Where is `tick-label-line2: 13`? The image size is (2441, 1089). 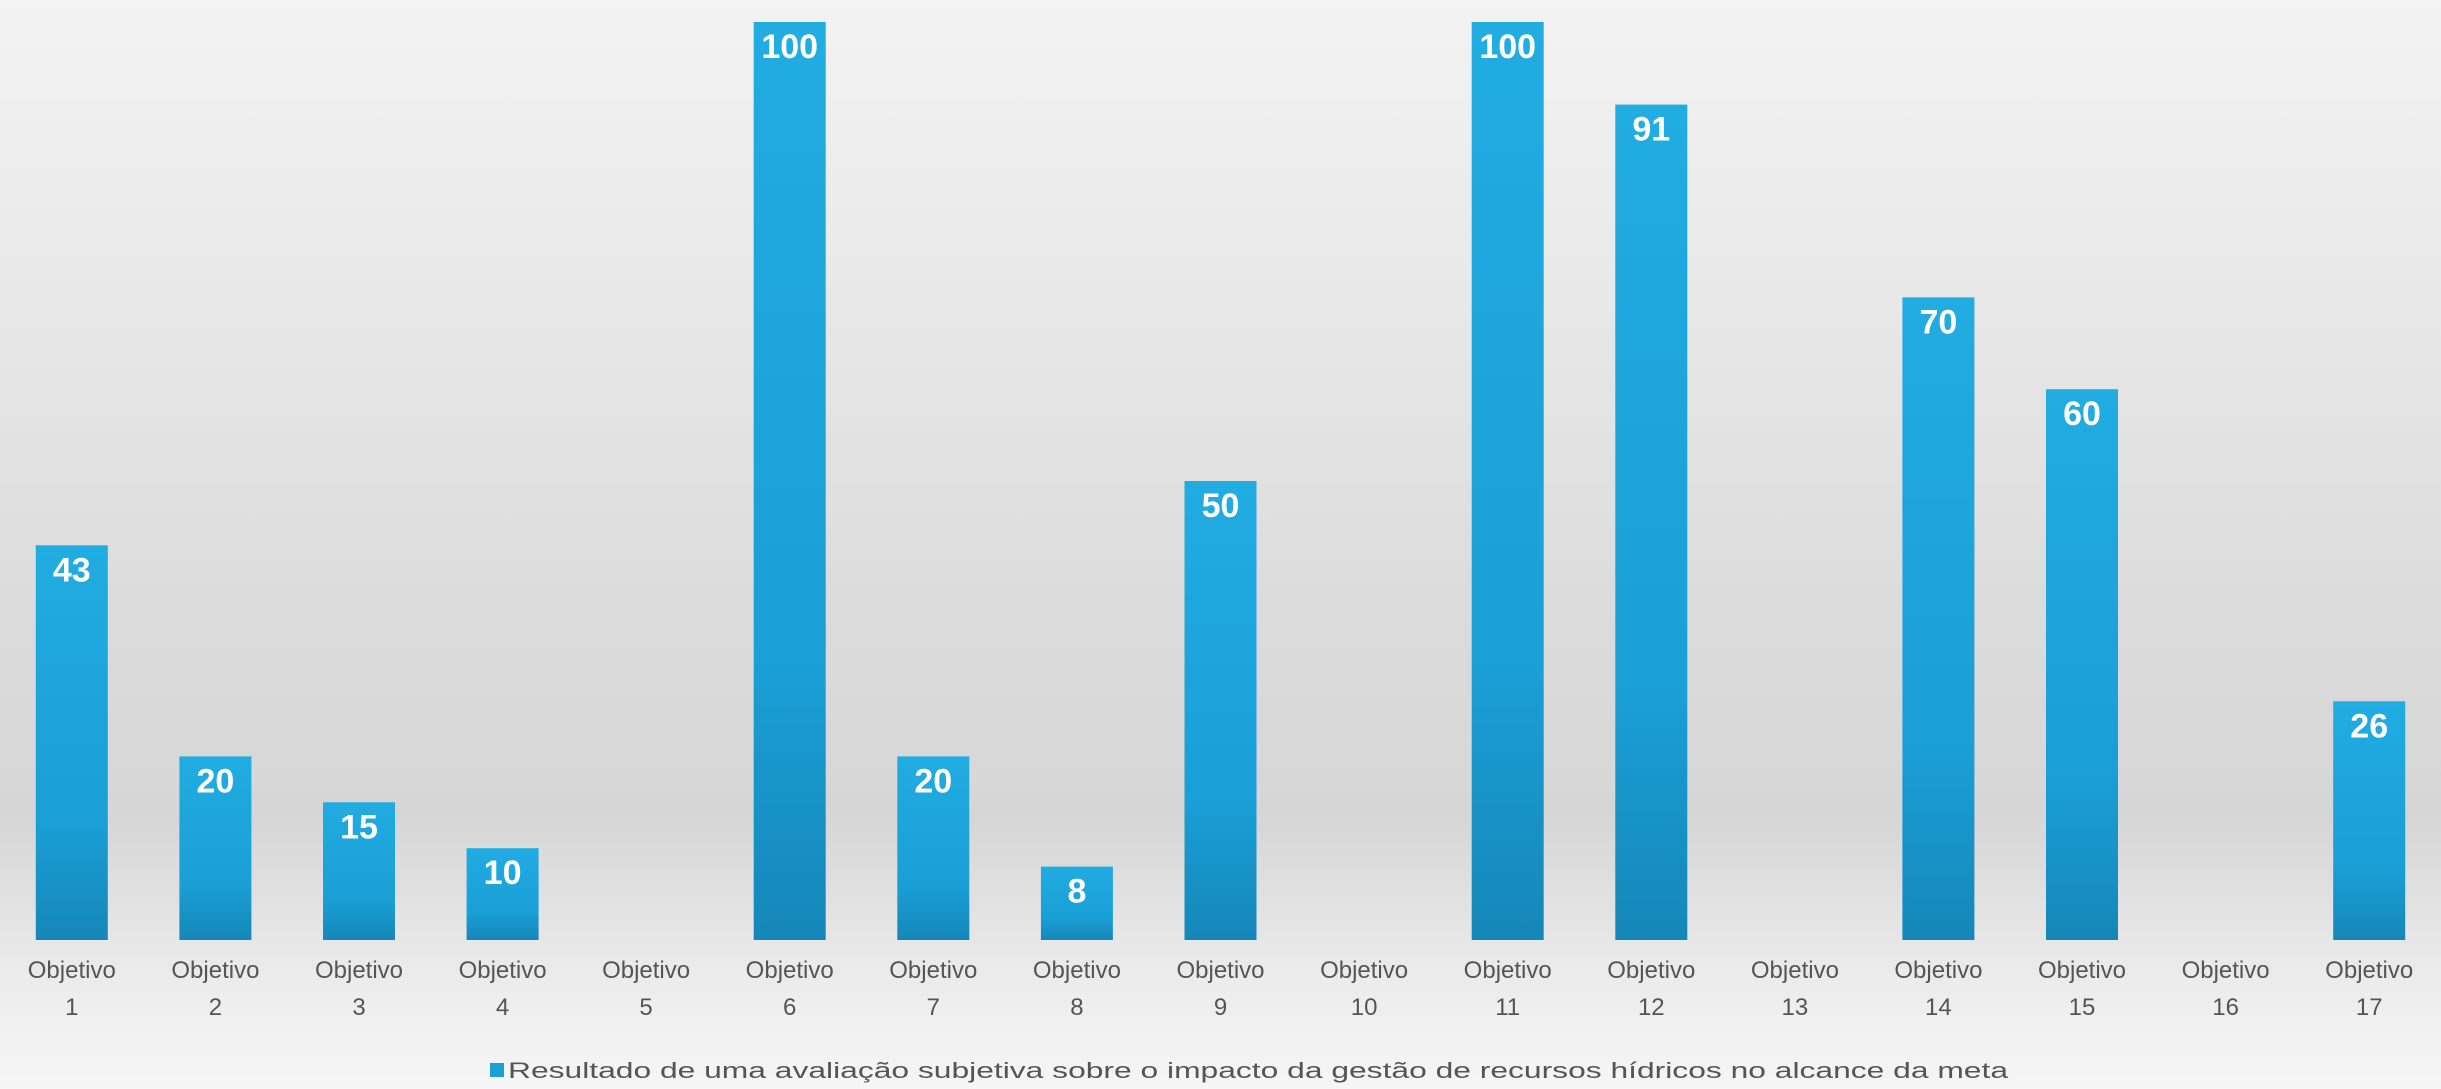 tick-label-line2: 13 is located at coordinates (1795, 1007).